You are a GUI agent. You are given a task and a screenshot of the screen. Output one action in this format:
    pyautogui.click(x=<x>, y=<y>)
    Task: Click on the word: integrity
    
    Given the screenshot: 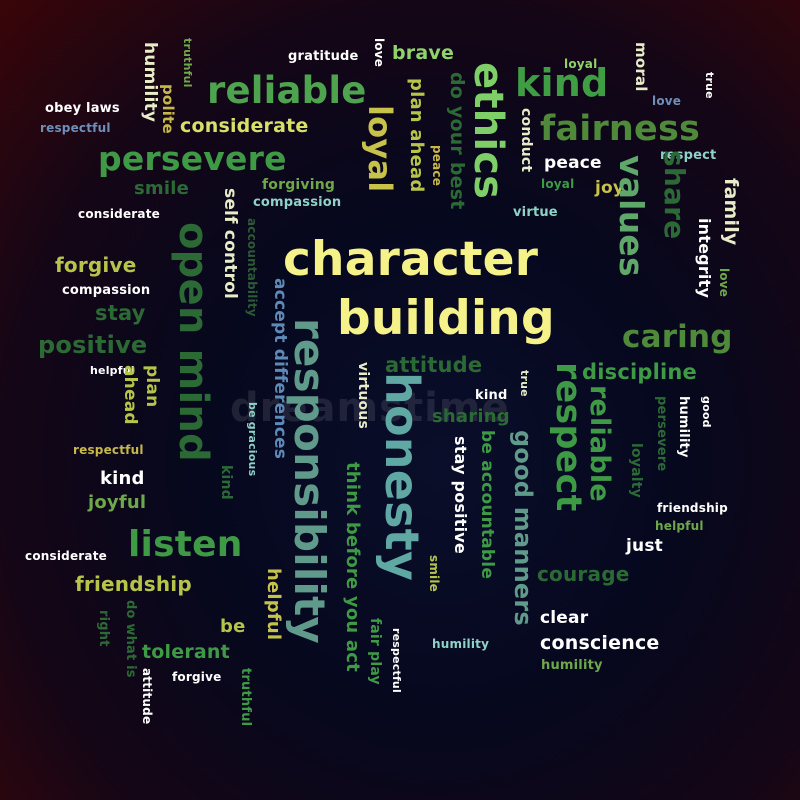 What is the action you would take?
    pyautogui.click(x=704, y=258)
    